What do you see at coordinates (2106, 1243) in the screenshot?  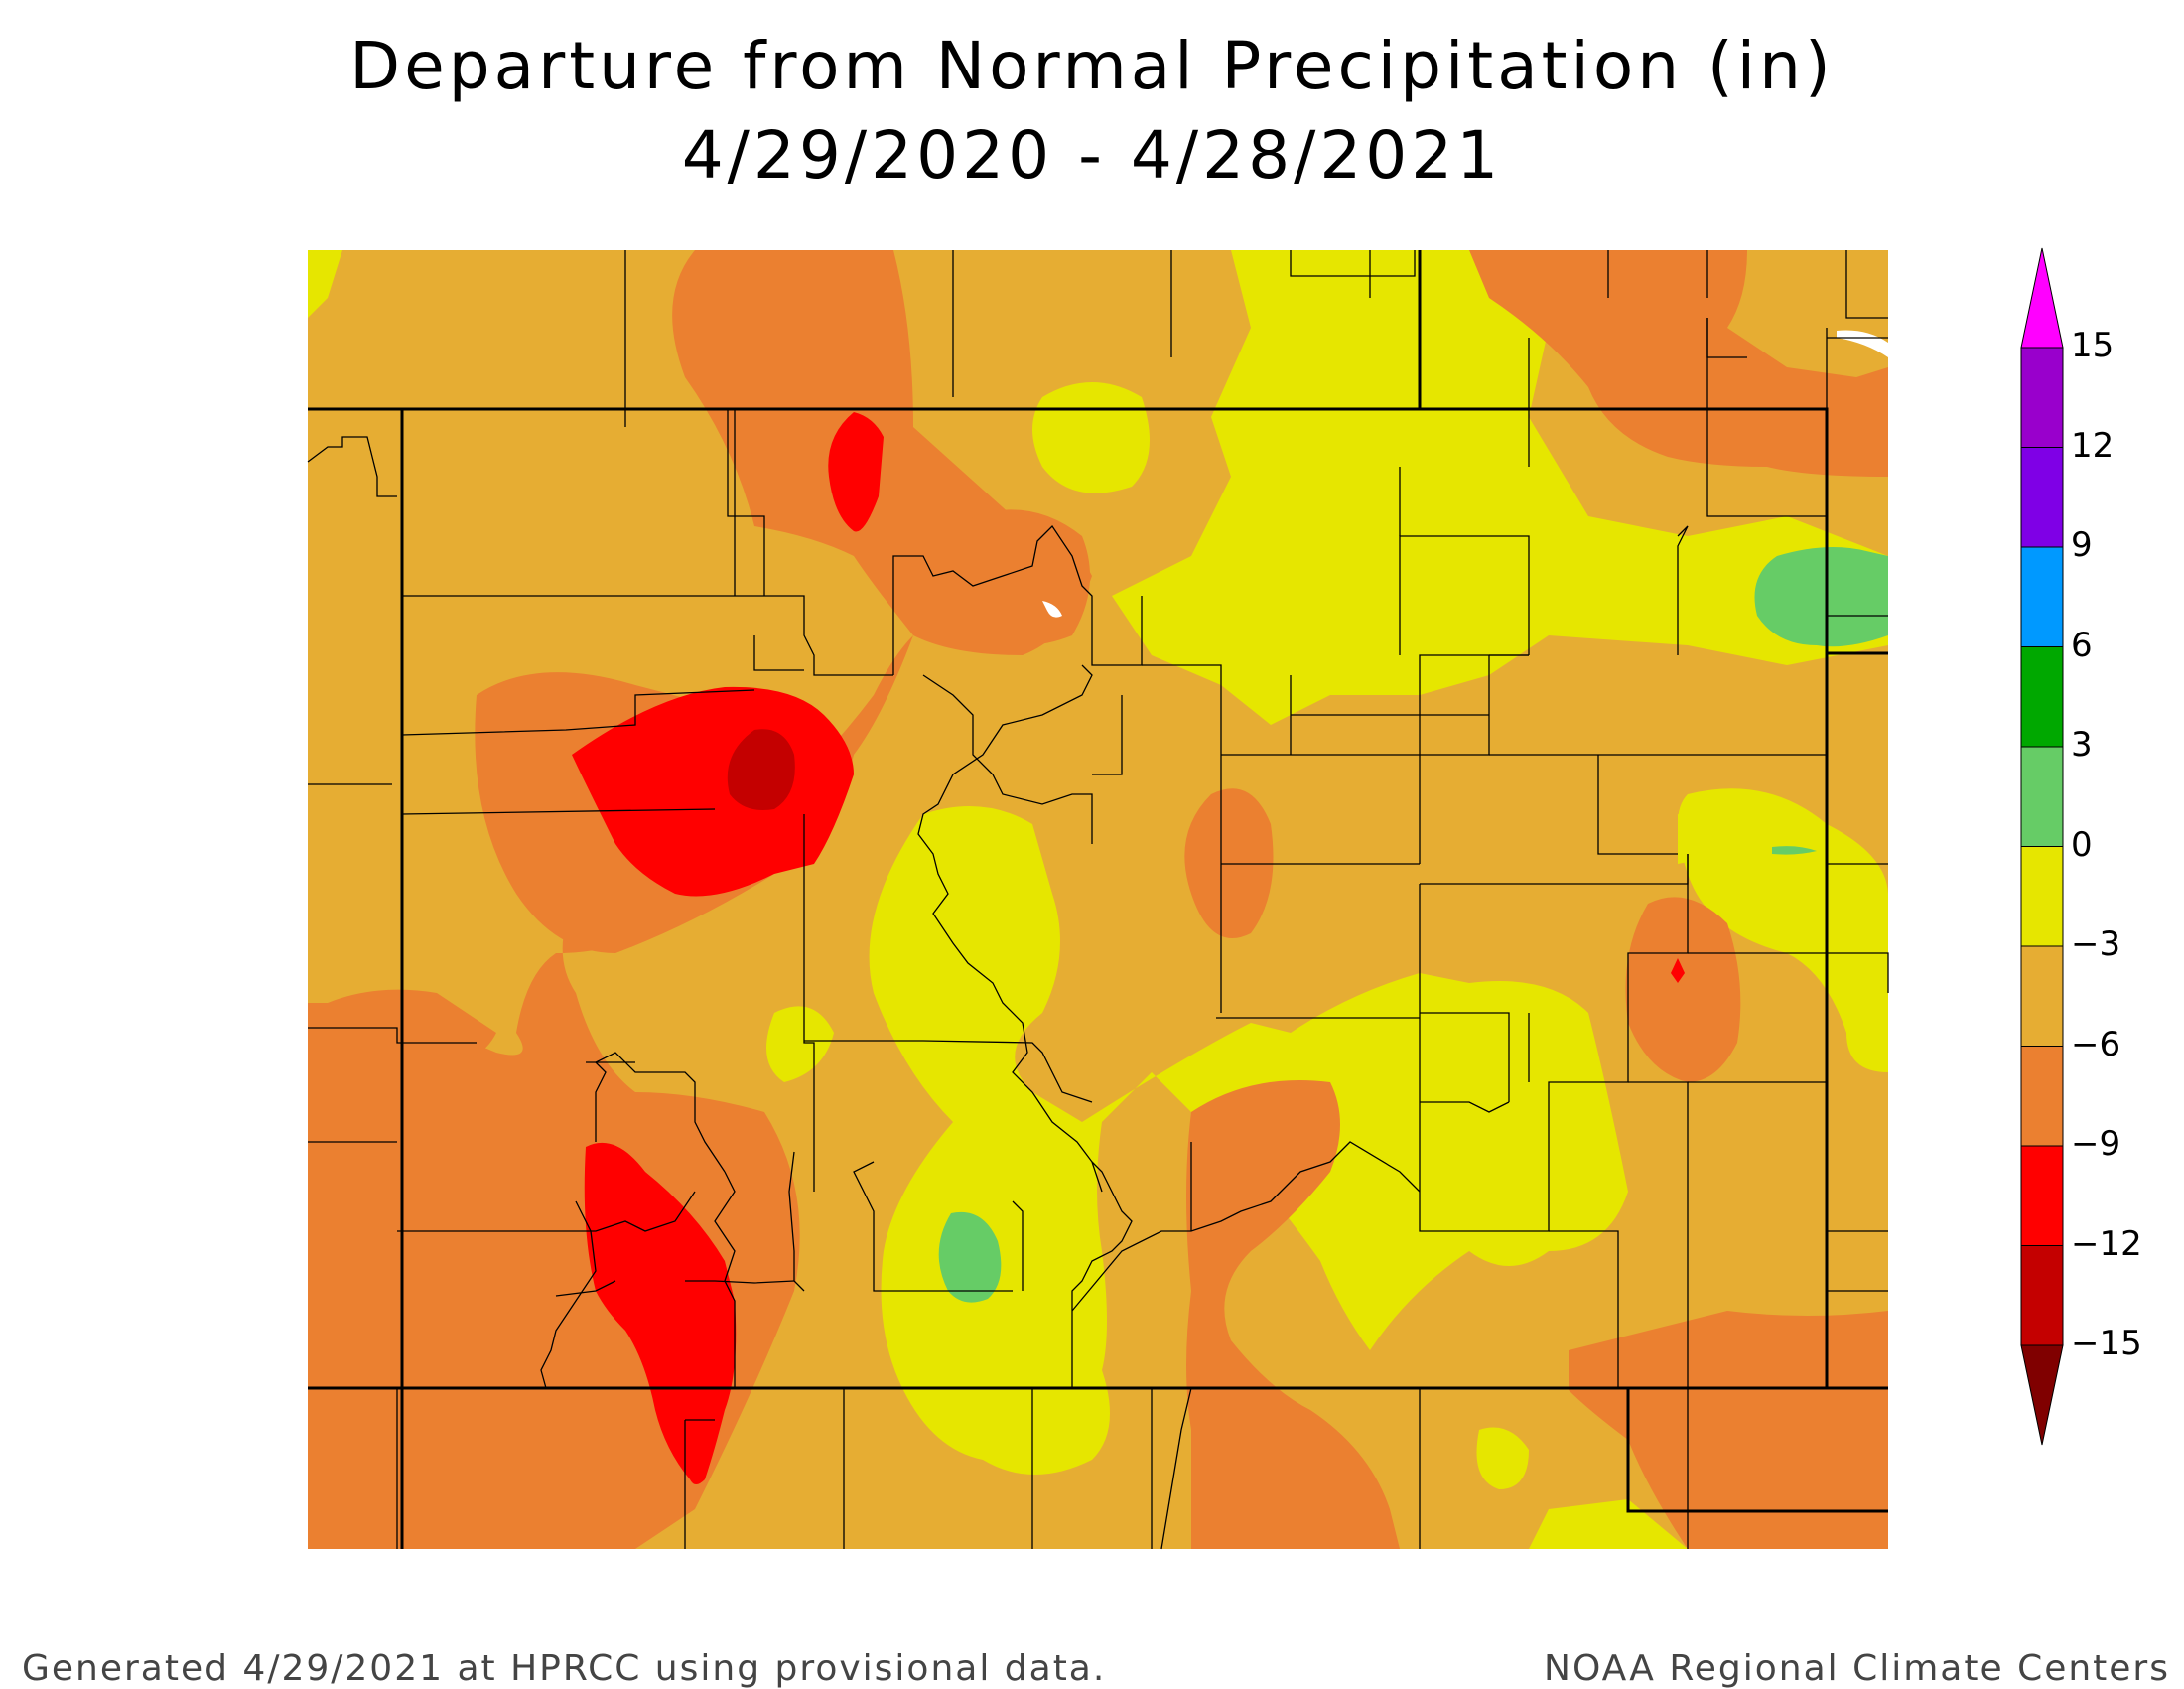 I see `legend-tick-label: −12` at bounding box center [2106, 1243].